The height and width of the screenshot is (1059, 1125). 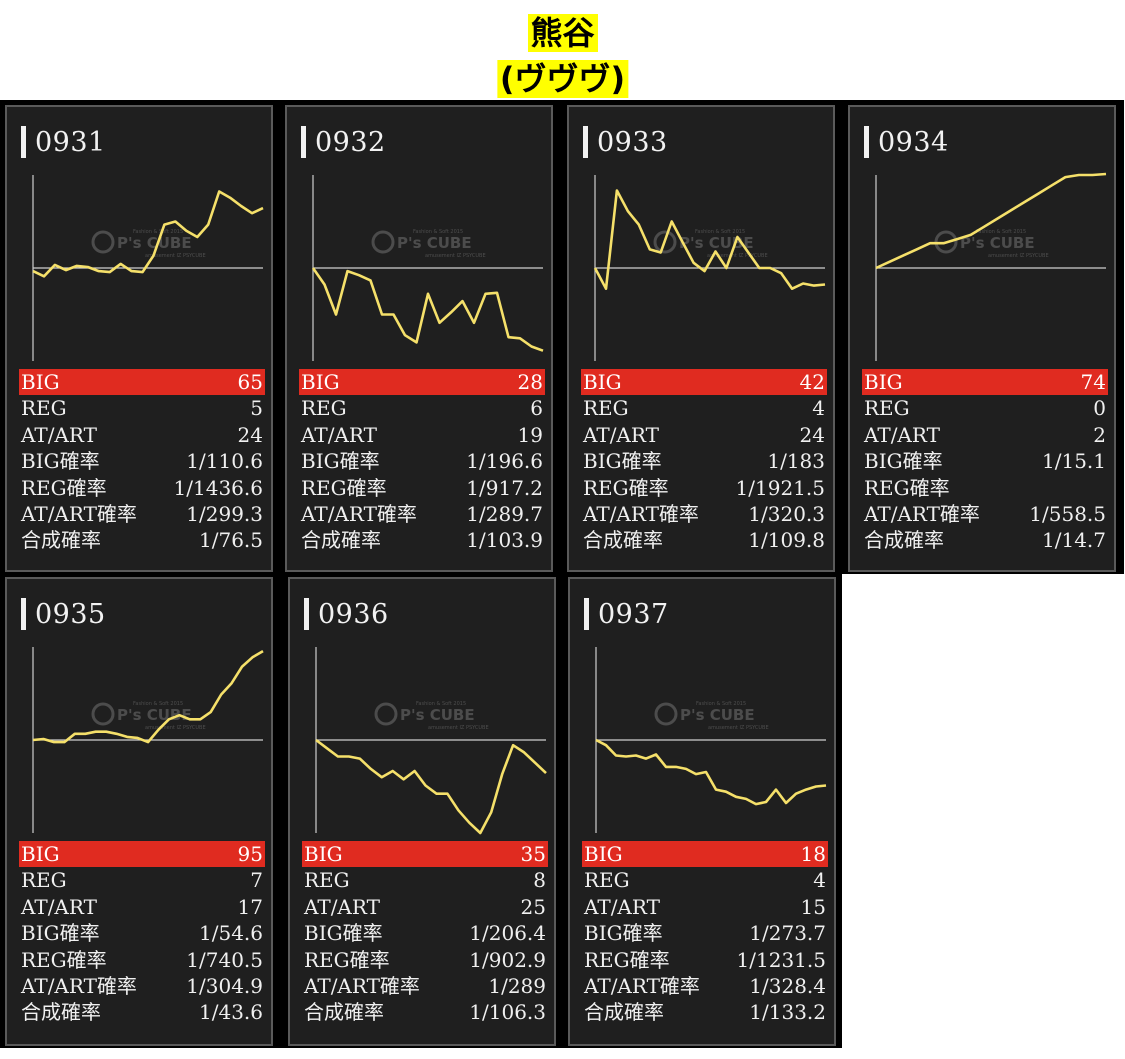 What do you see at coordinates (142, 461) in the screenshot?
I see `stat-row-big-prob: BIG確率 1/110.6` at bounding box center [142, 461].